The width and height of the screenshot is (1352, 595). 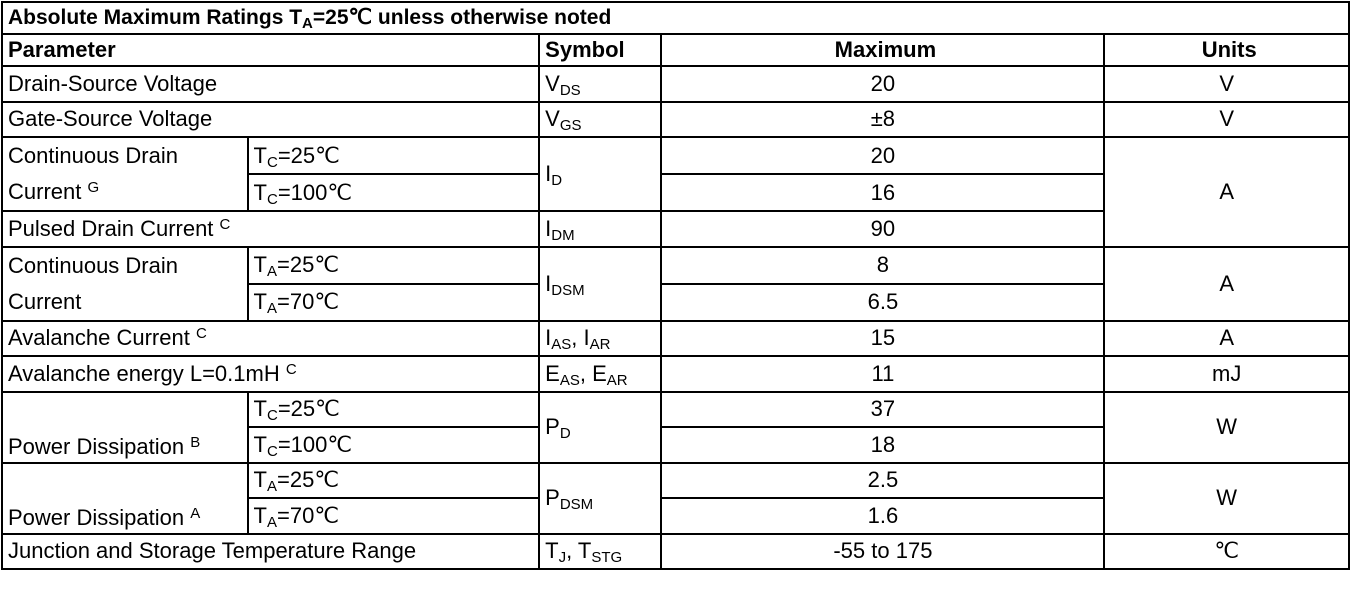 I want to click on maximum: 37, so click(x=883, y=409).